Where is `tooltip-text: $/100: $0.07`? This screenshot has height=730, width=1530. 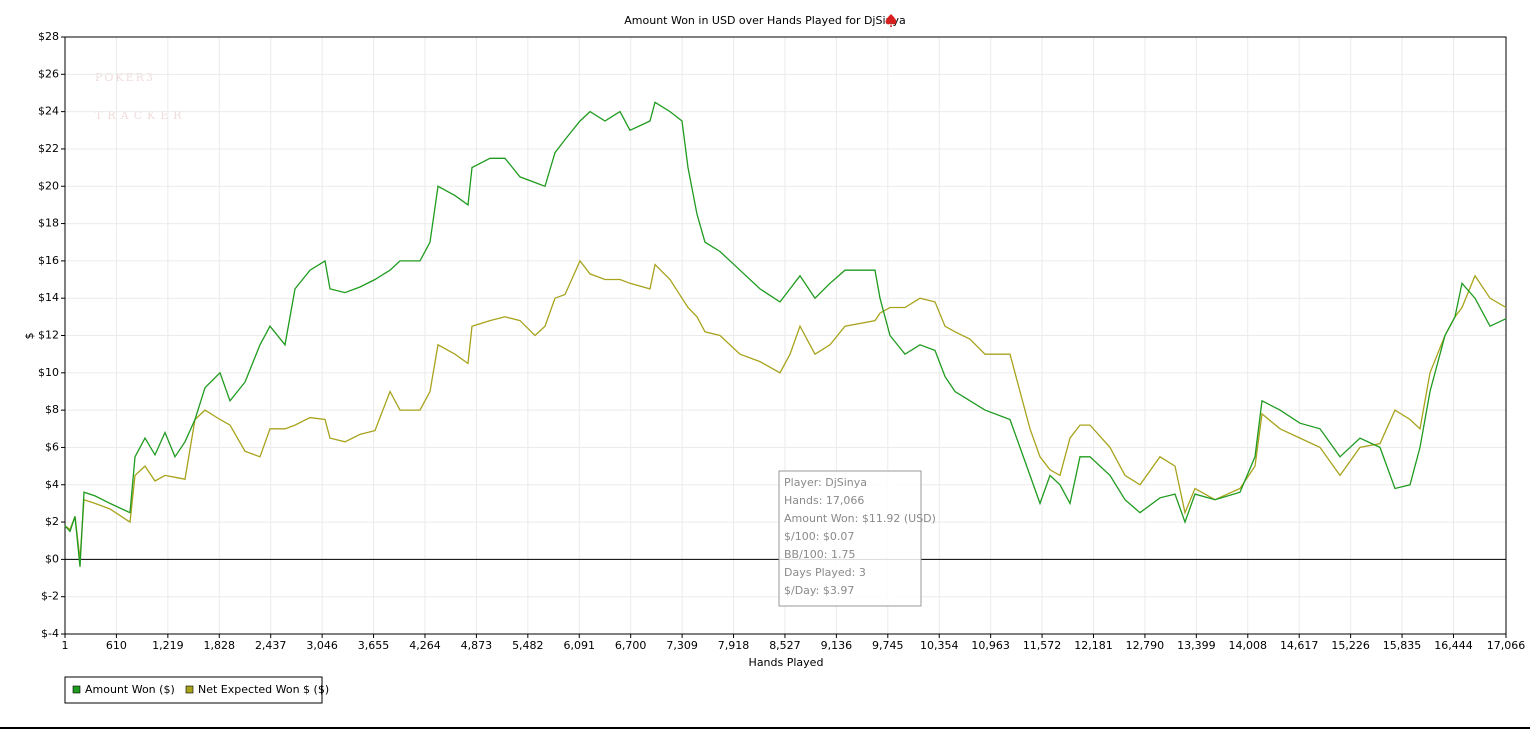 tooltip-text: $/100: $0.07 is located at coordinates (819, 536).